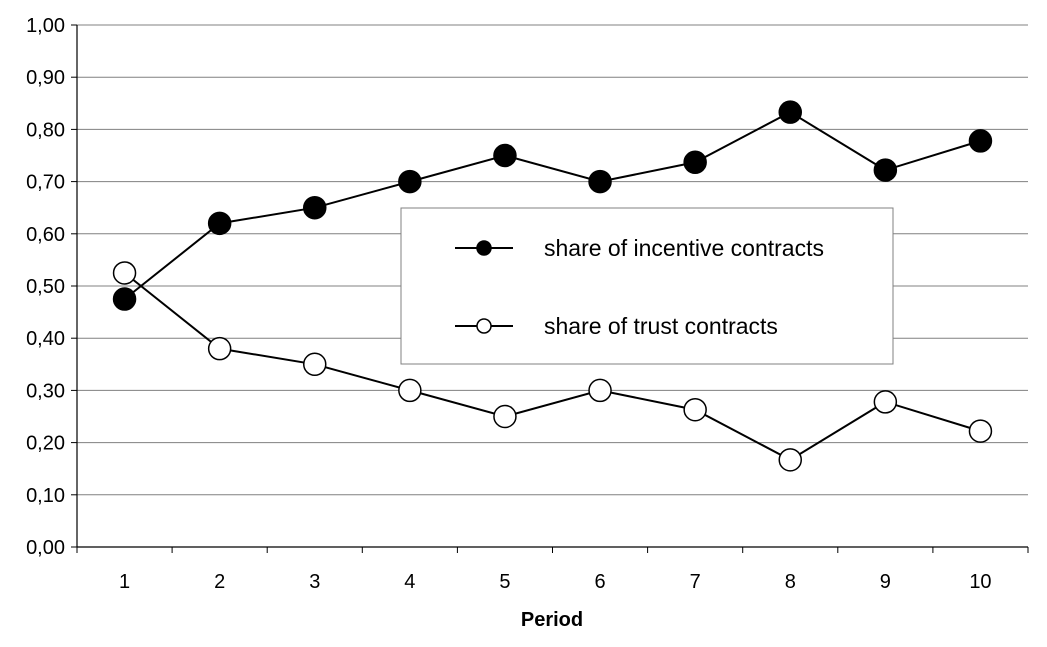  I want to click on legend-box, so click(647, 286).